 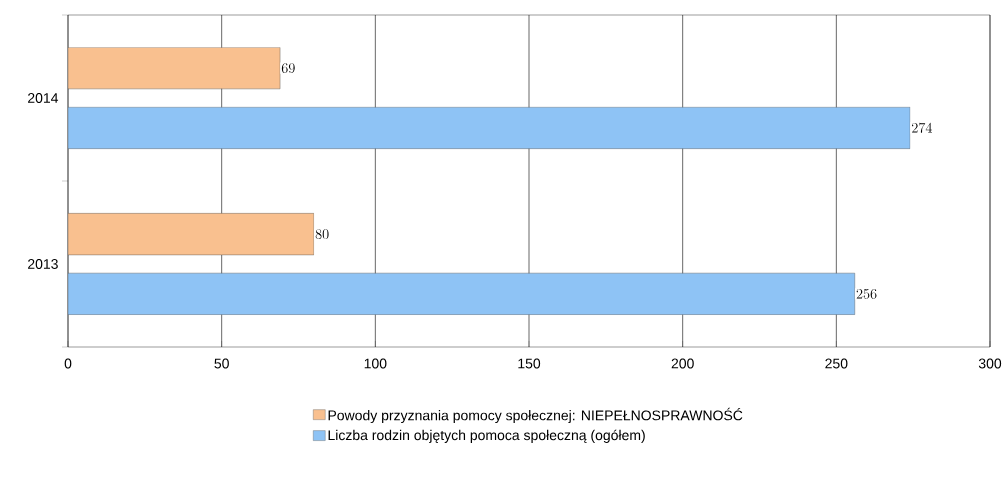 I want to click on x-tick-label: 150, so click(x=529, y=363).